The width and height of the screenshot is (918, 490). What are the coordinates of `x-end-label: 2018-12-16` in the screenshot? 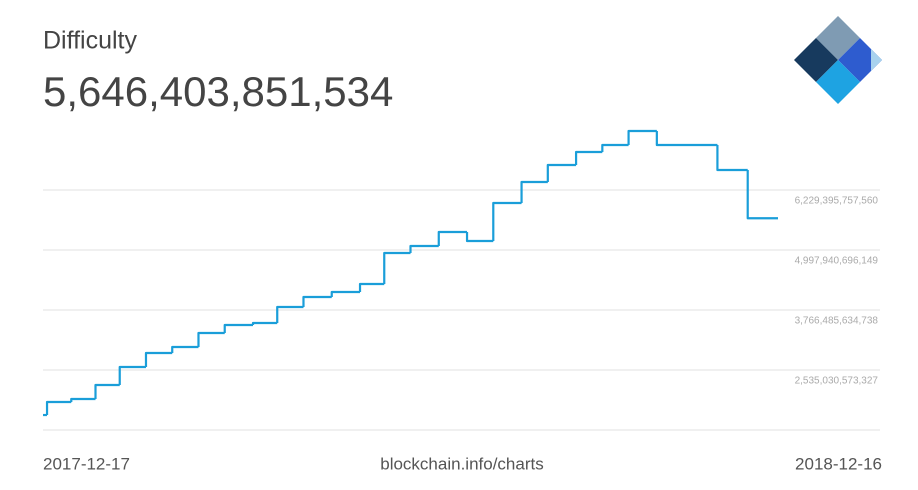 It's located at (838, 463).